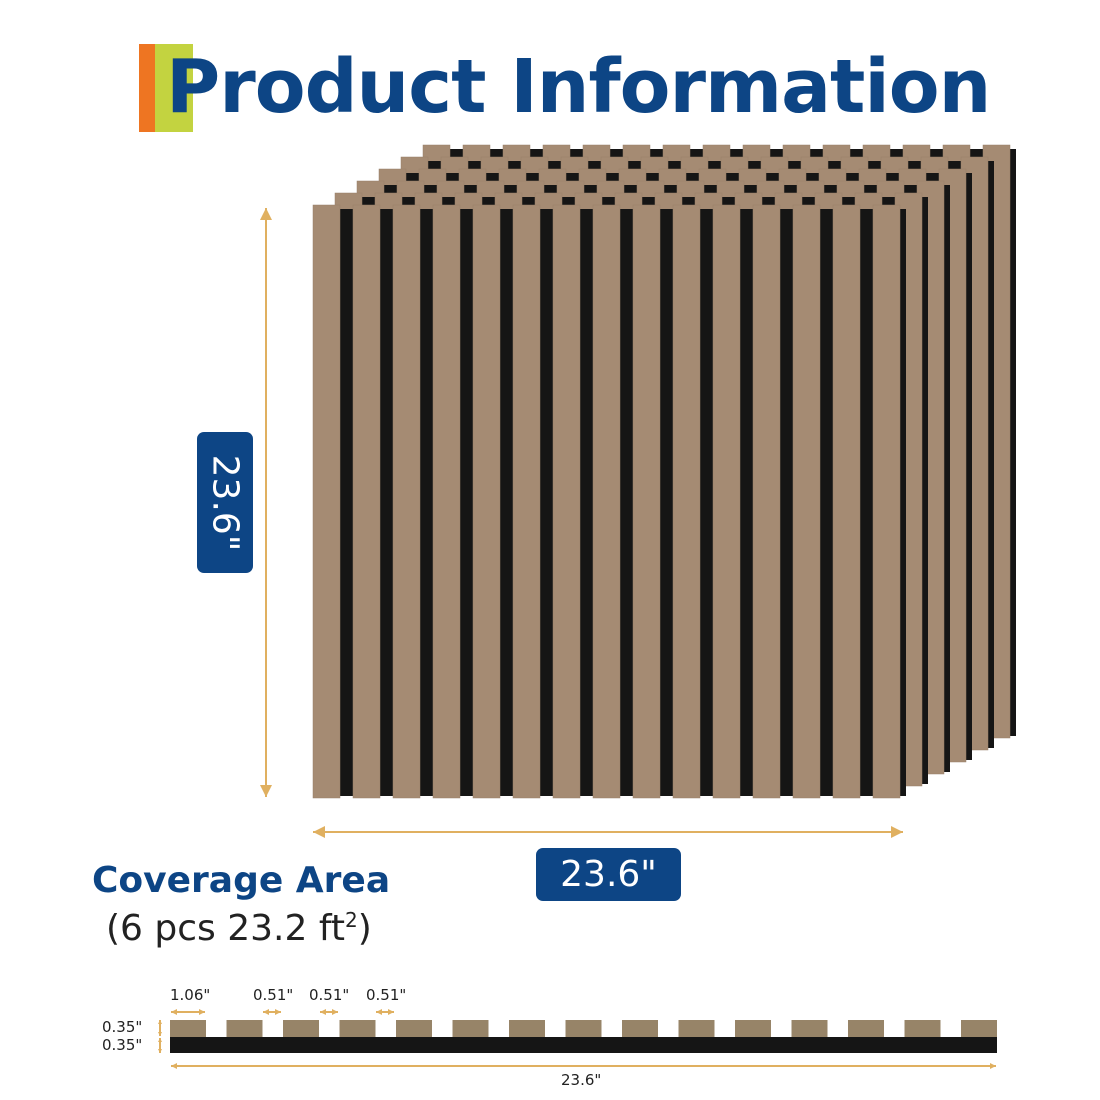  What do you see at coordinates (190, 995) in the screenshot?
I see `slat-width-label: 1.06"` at bounding box center [190, 995].